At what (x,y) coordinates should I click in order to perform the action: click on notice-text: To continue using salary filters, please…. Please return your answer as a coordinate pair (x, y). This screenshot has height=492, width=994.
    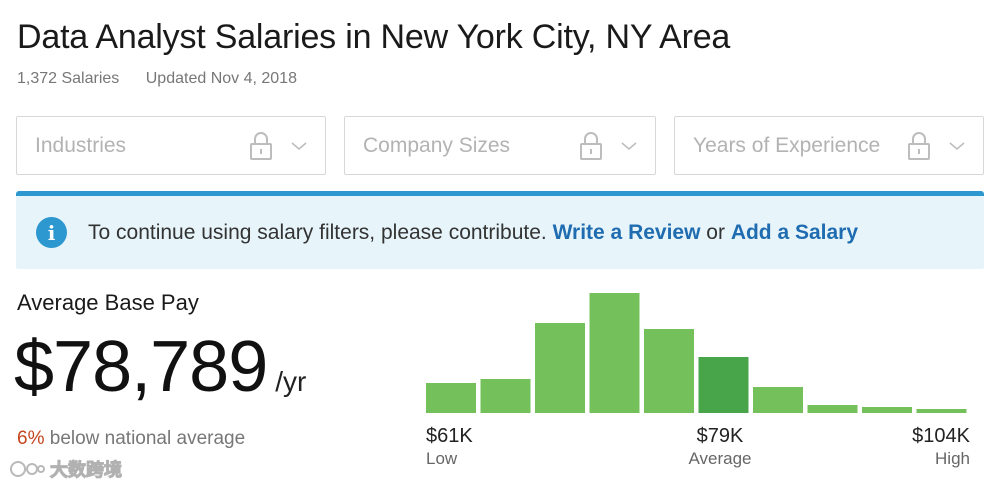
    Looking at the image, I should click on (473, 233).